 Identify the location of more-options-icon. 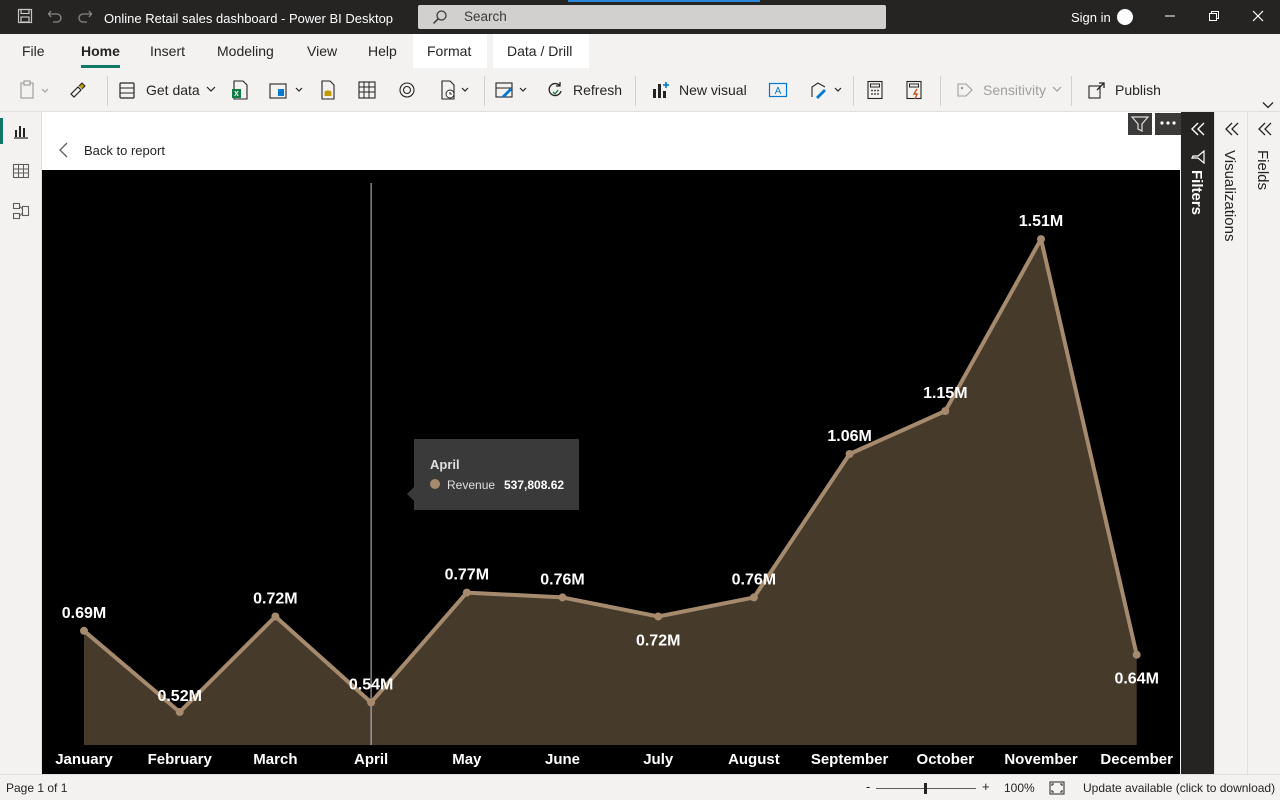
(1168, 124).